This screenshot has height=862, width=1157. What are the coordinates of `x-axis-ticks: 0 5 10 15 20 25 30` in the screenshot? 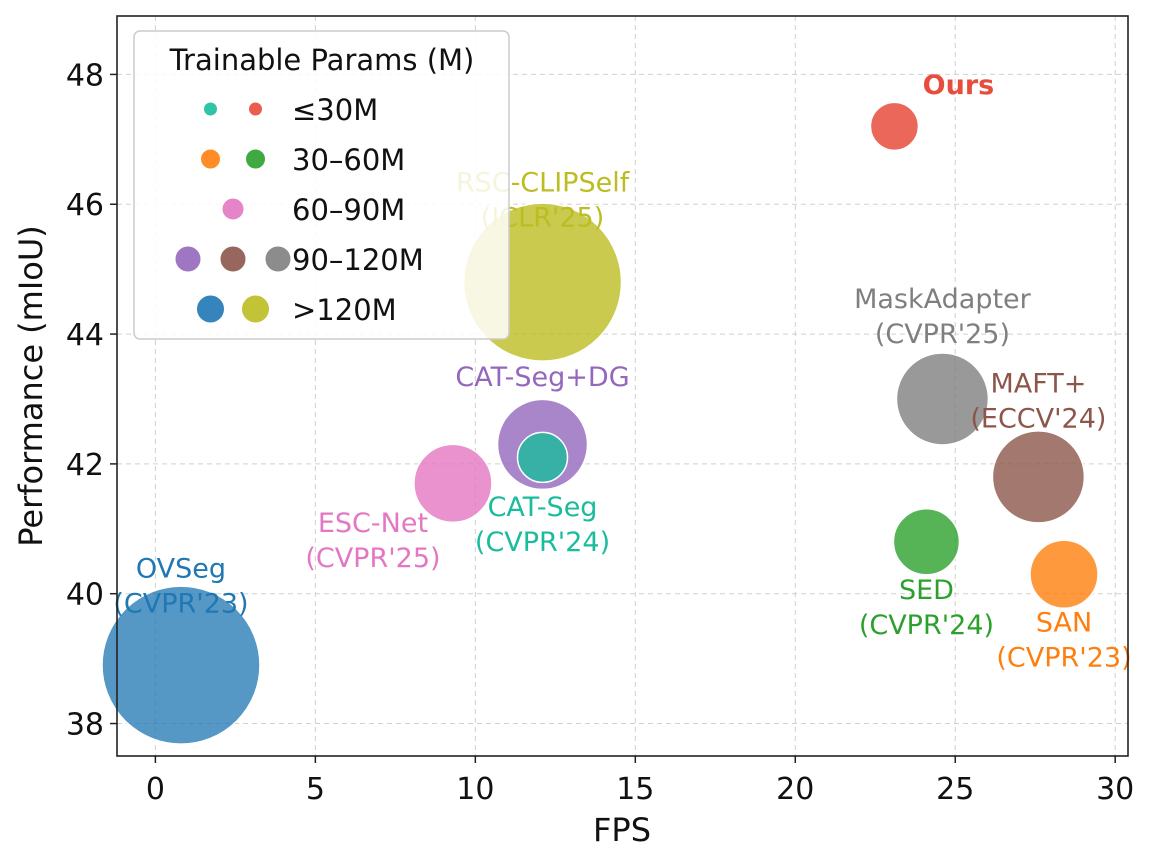 It's located at (640, 781).